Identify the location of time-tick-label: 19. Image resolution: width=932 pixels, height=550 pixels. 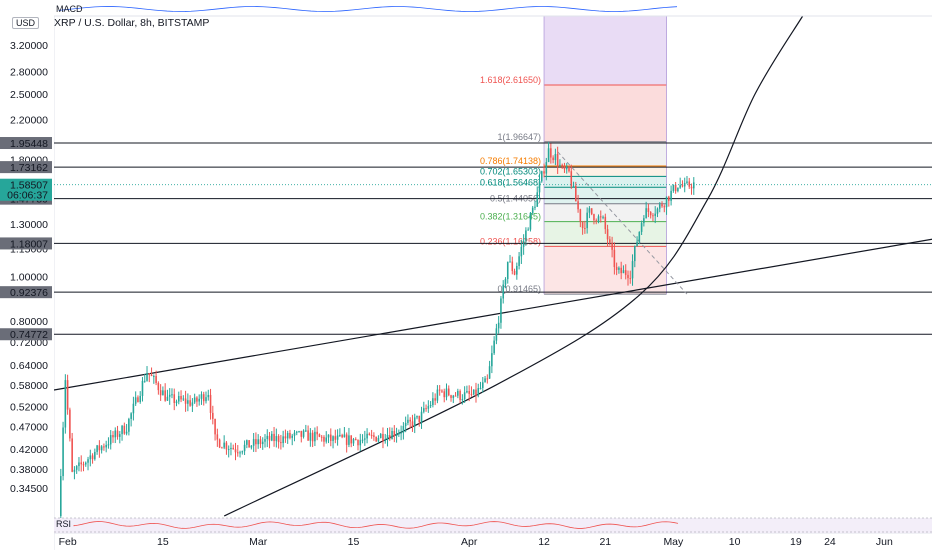
(796, 542).